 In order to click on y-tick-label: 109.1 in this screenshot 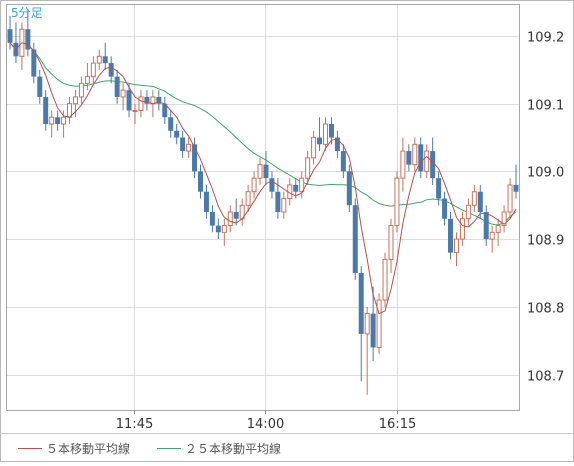, I will do `click(545, 106)`.